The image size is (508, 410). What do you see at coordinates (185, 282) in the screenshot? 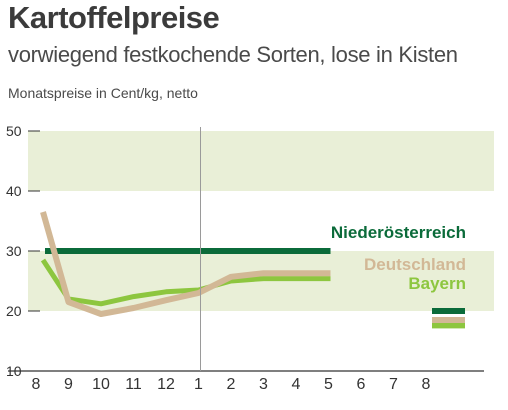
I see `series-line-Bayern` at bounding box center [185, 282].